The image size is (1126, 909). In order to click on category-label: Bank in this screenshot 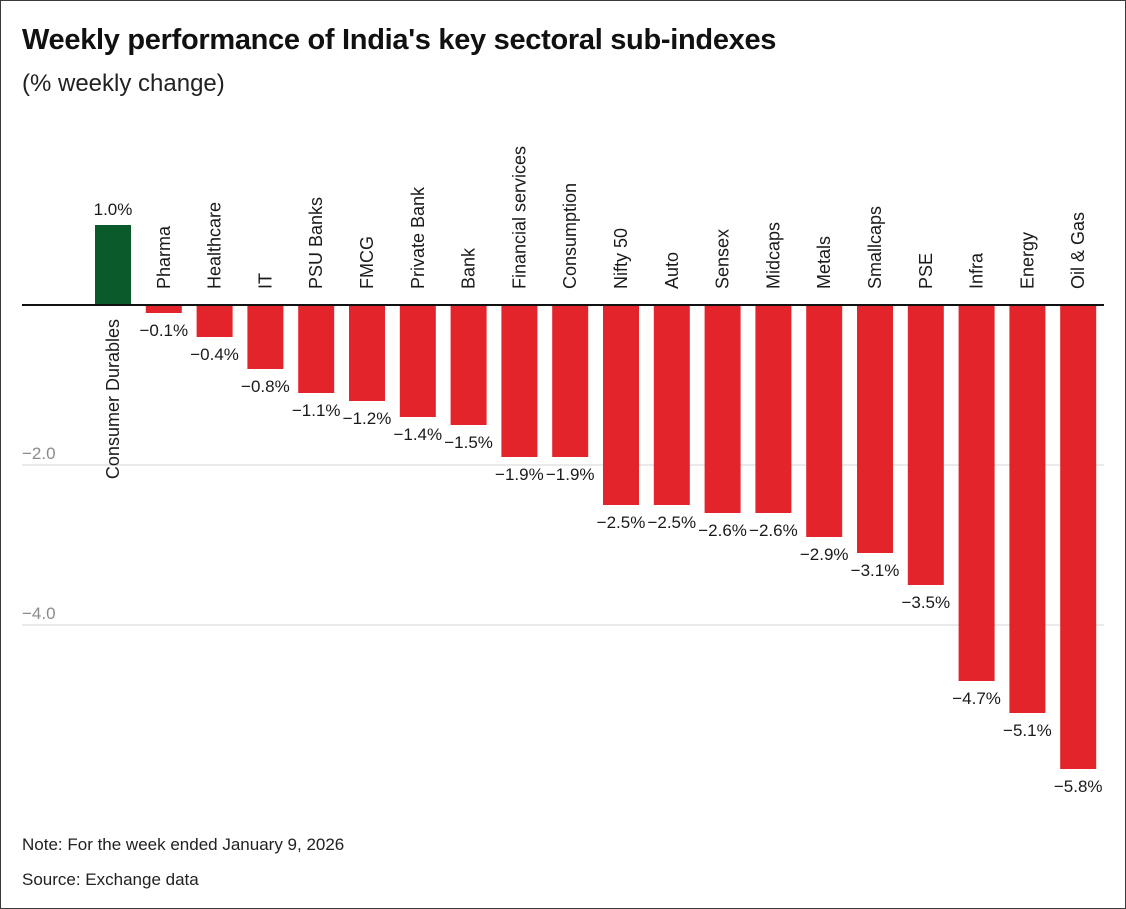, I will do `click(469, 268)`.